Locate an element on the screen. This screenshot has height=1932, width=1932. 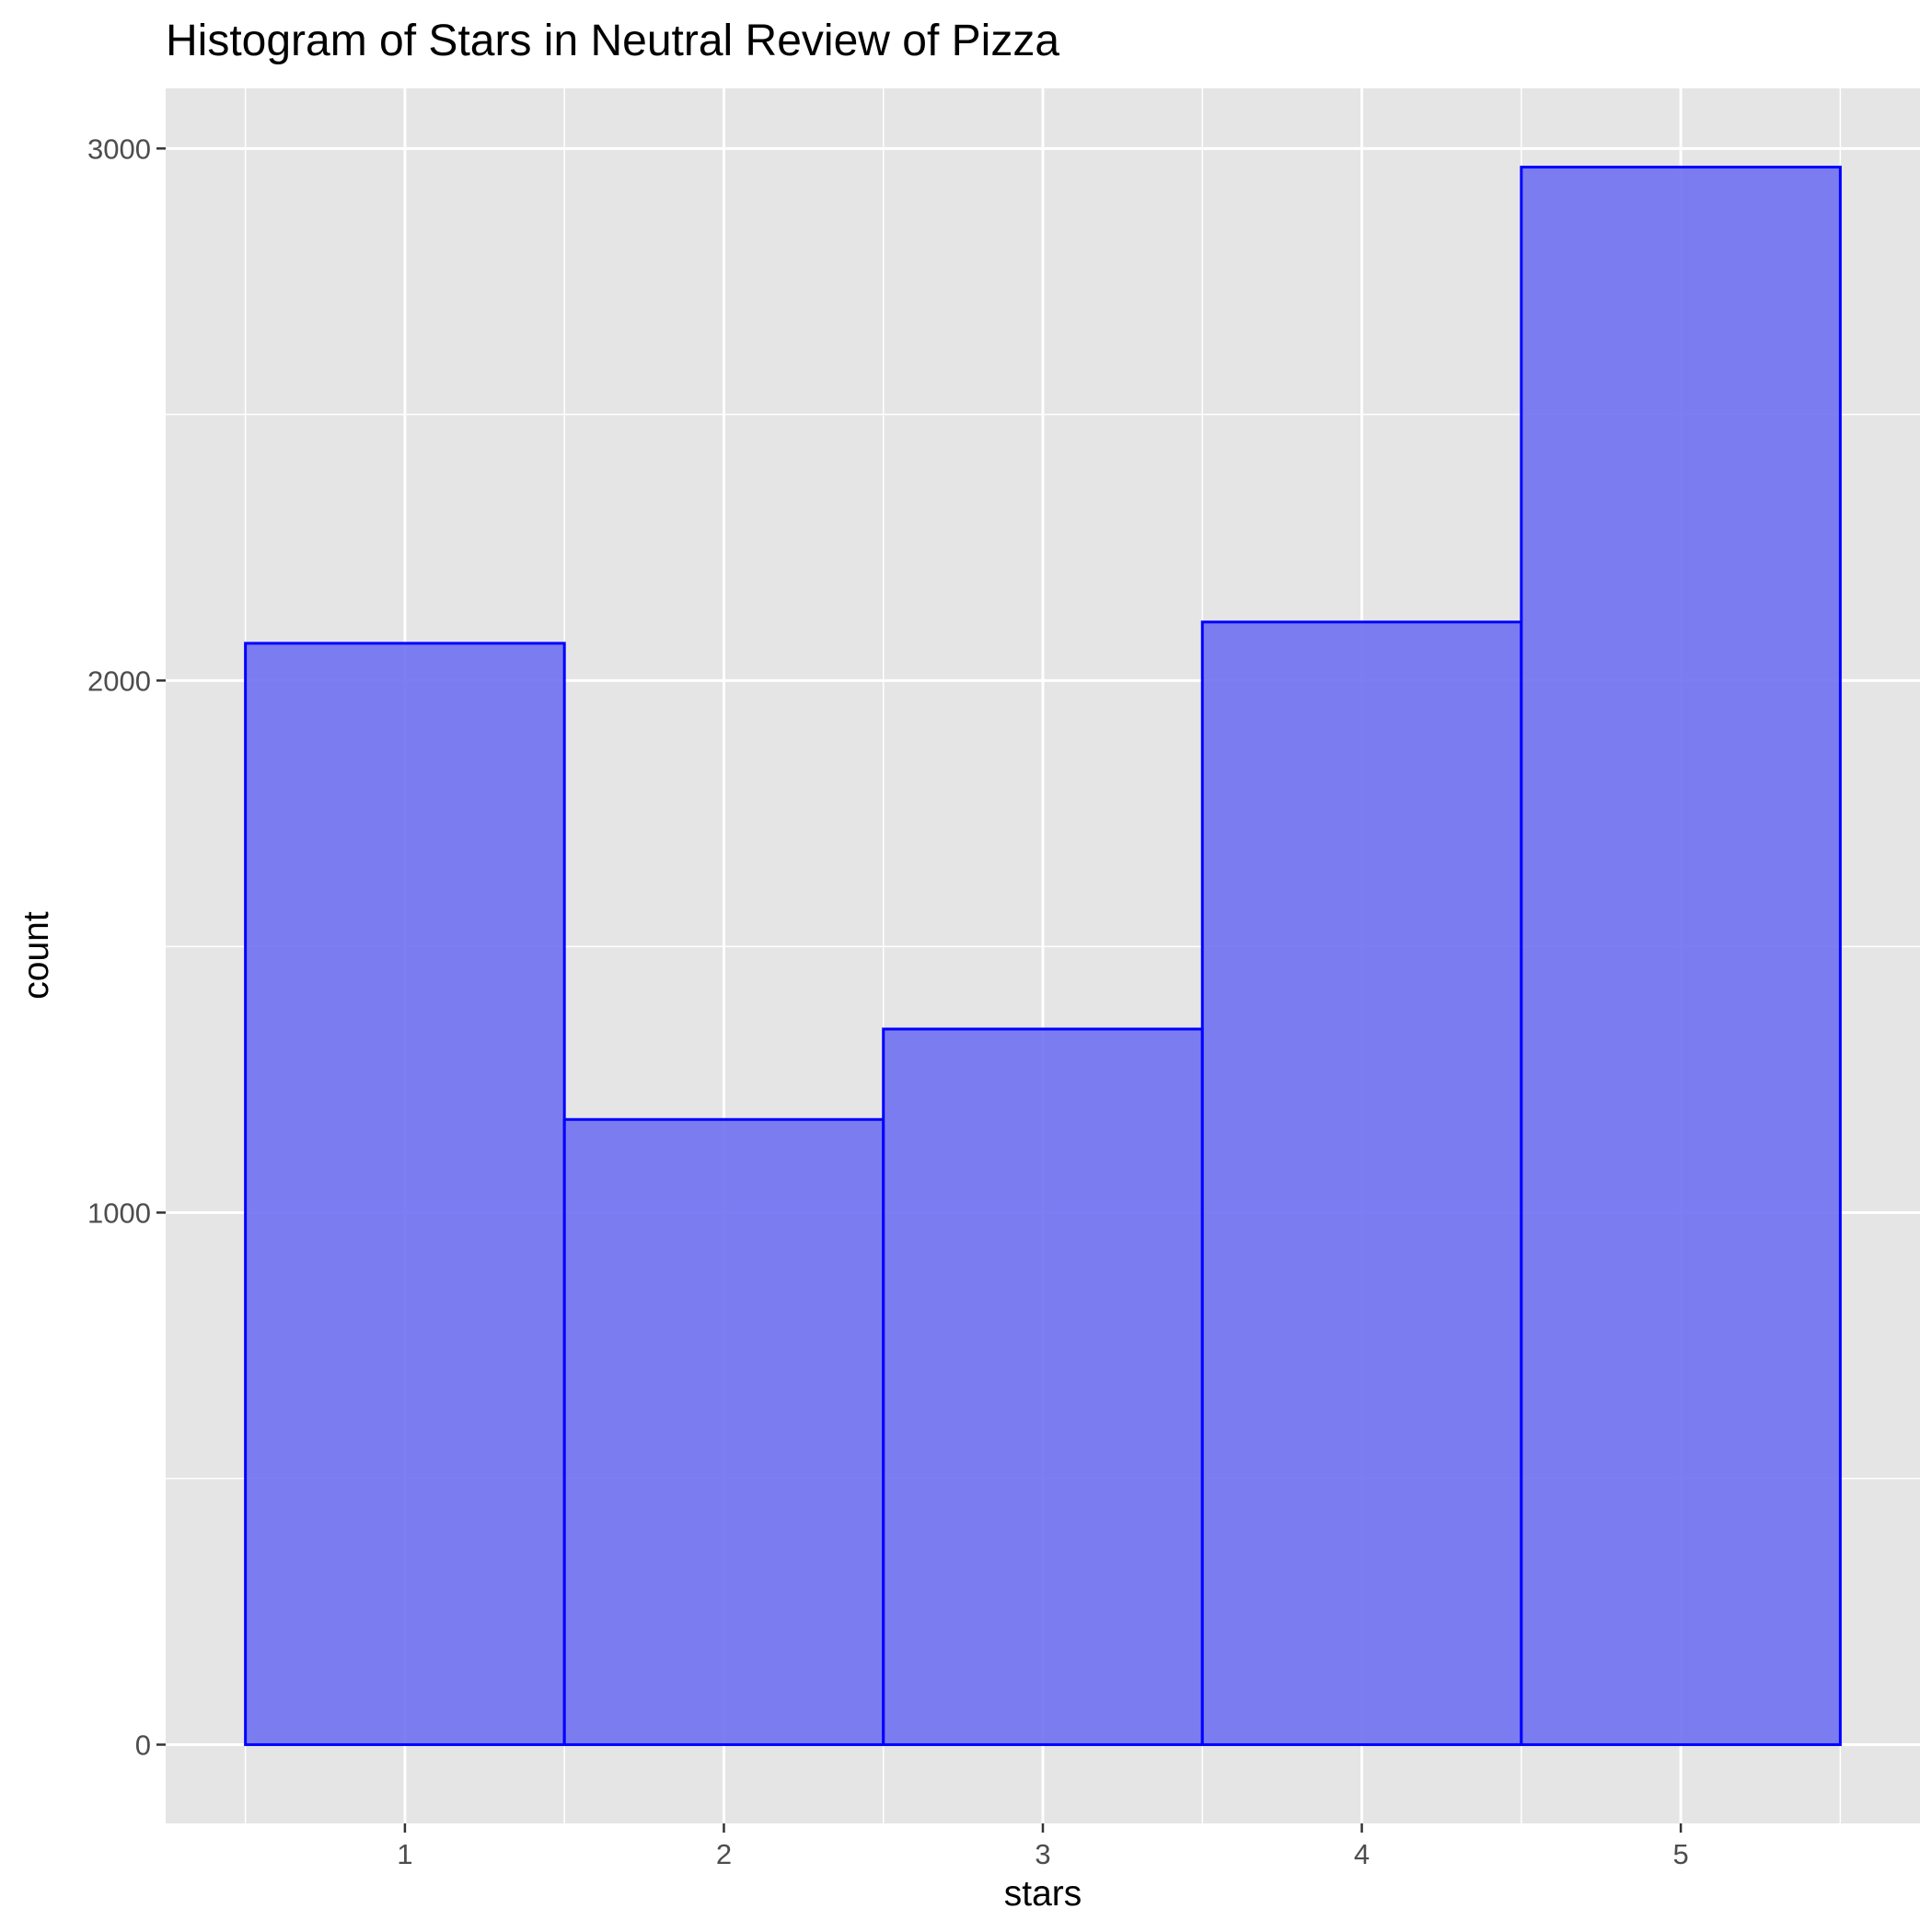
y-tick-label: 2000 is located at coordinates (119, 681).